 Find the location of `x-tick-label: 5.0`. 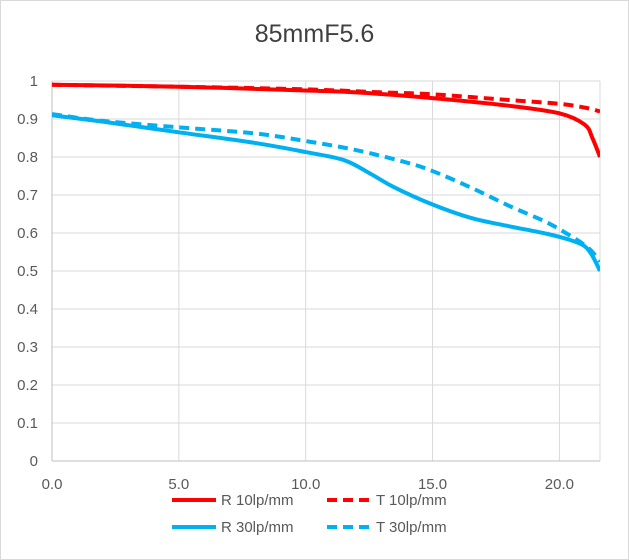

x-tick-label: 5.0 is located at coordinates (178, 484).